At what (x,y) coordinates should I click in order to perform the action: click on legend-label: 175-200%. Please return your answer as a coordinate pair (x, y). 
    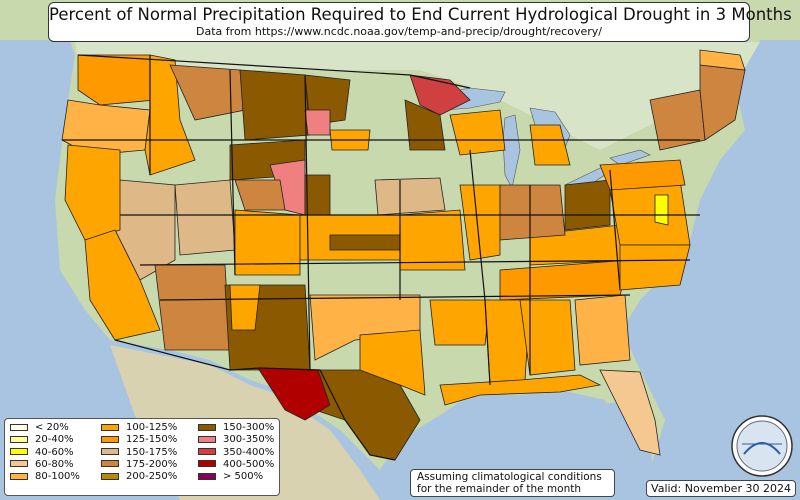
    Looking at the image, I should click on (152, 464).